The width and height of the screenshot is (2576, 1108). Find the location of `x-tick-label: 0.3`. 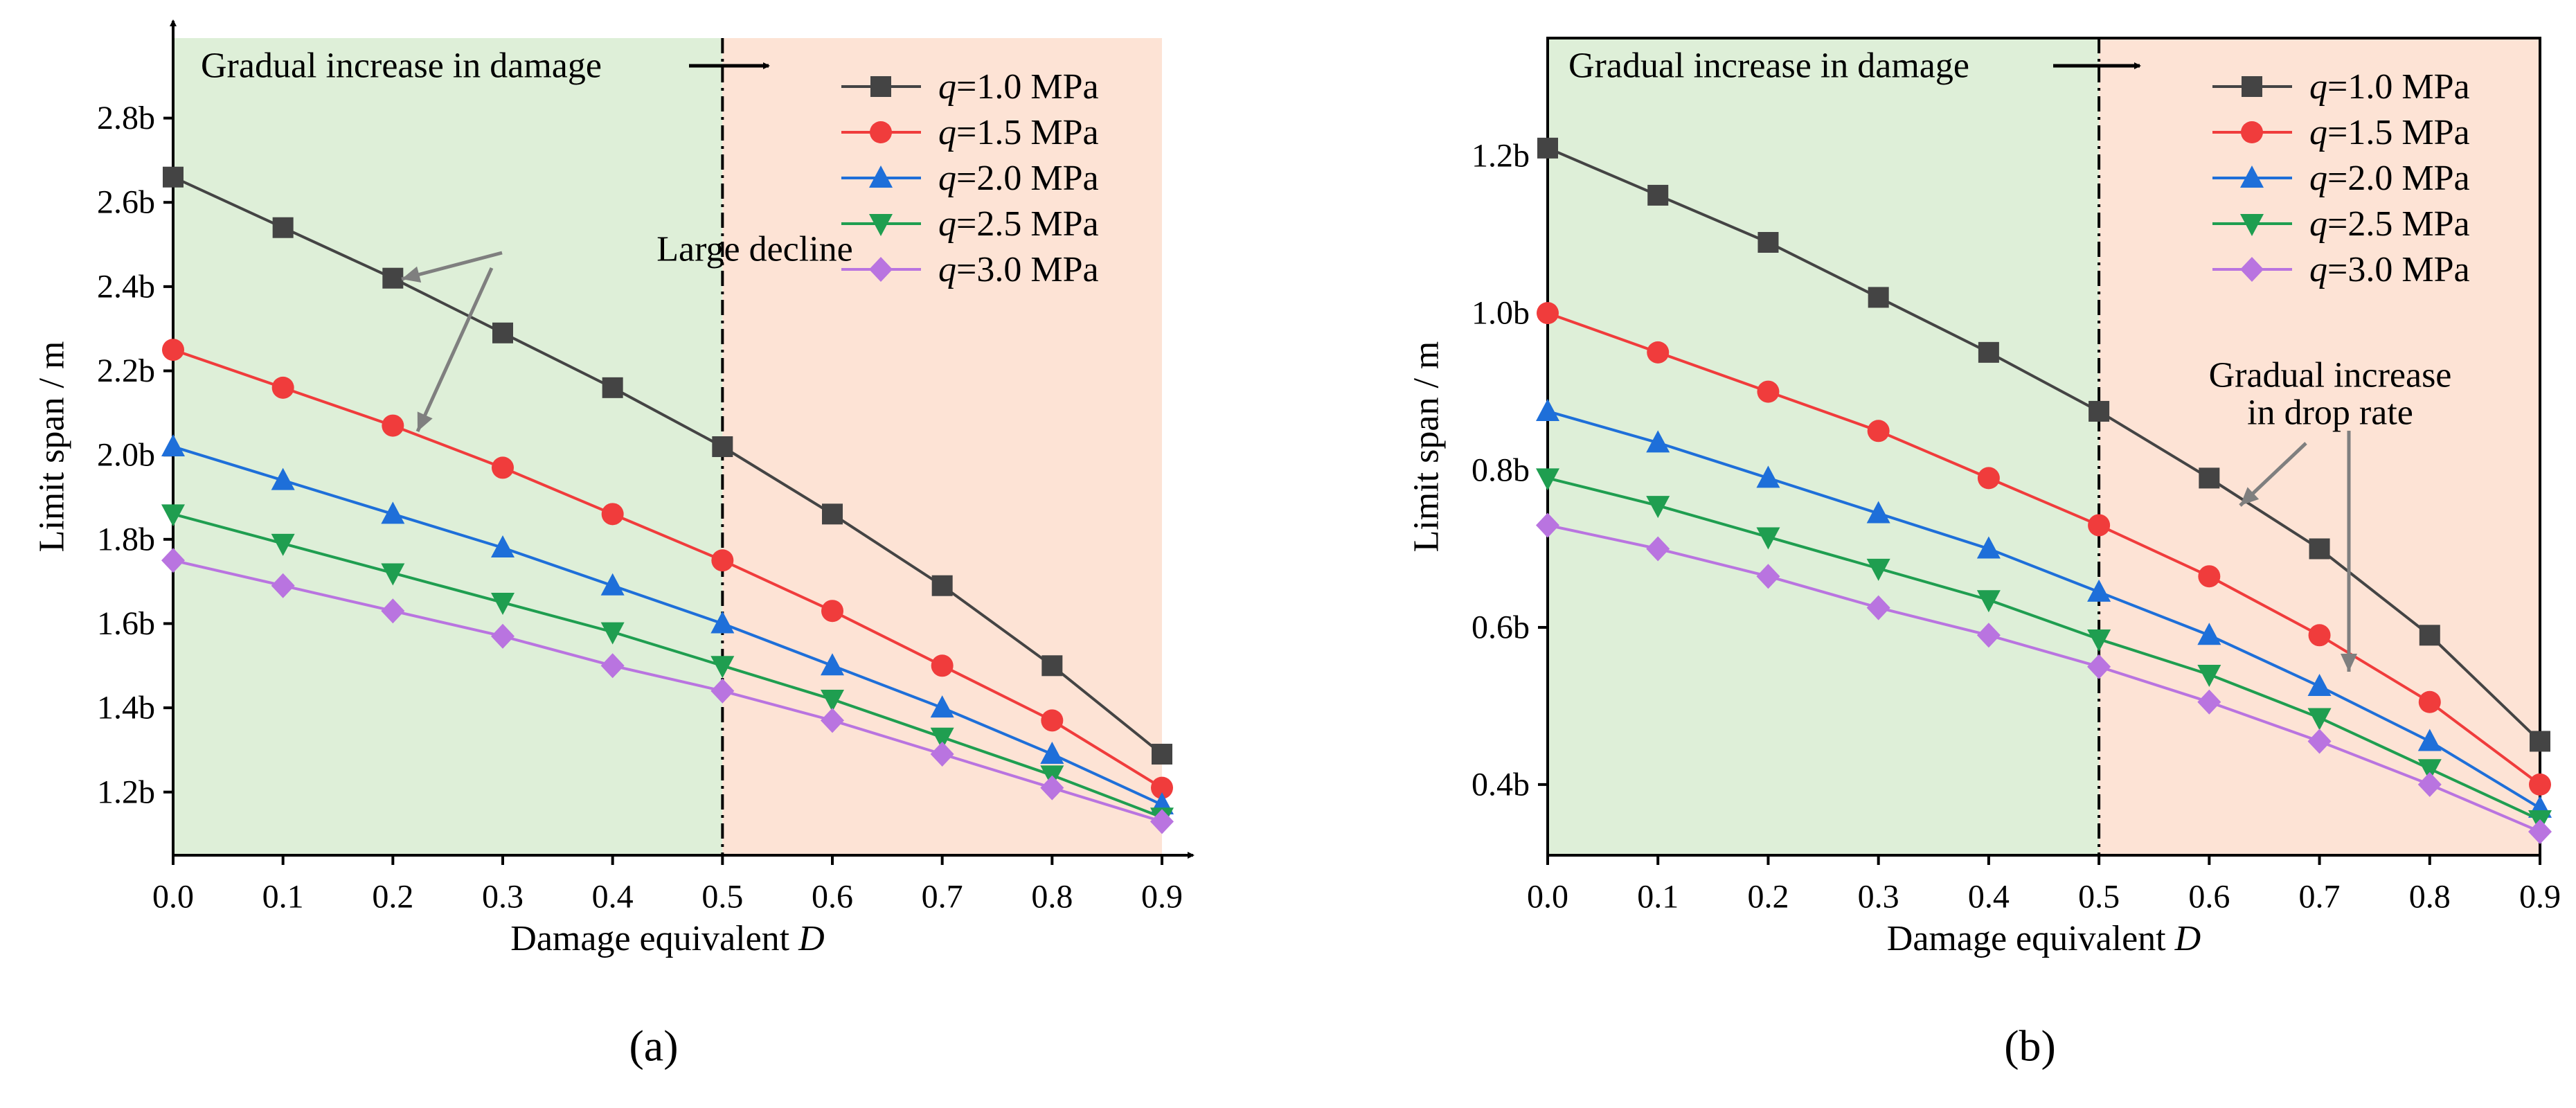

x-tick-label: 0.3 is located at coordinates (1879, 897).